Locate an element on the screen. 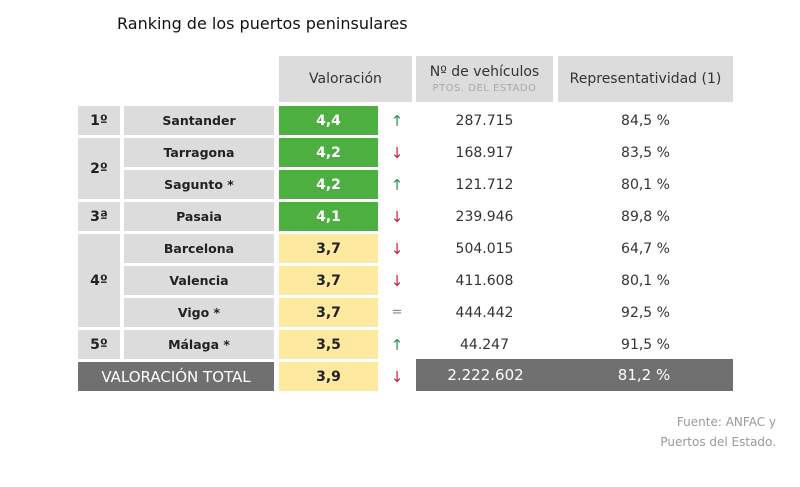  total-share: 81,2 % is located at coordinates (644, 375).